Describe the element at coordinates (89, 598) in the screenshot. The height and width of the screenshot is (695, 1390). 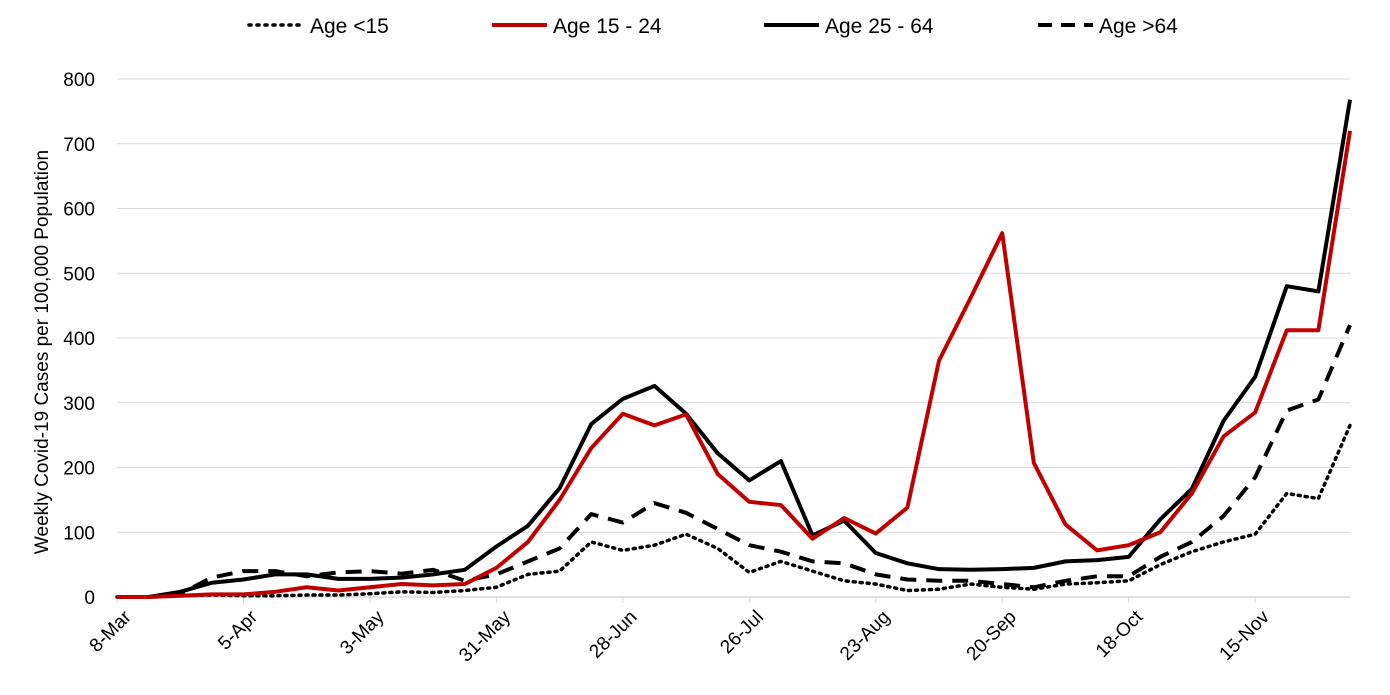
I see `y-tick-label: 0` at that location.